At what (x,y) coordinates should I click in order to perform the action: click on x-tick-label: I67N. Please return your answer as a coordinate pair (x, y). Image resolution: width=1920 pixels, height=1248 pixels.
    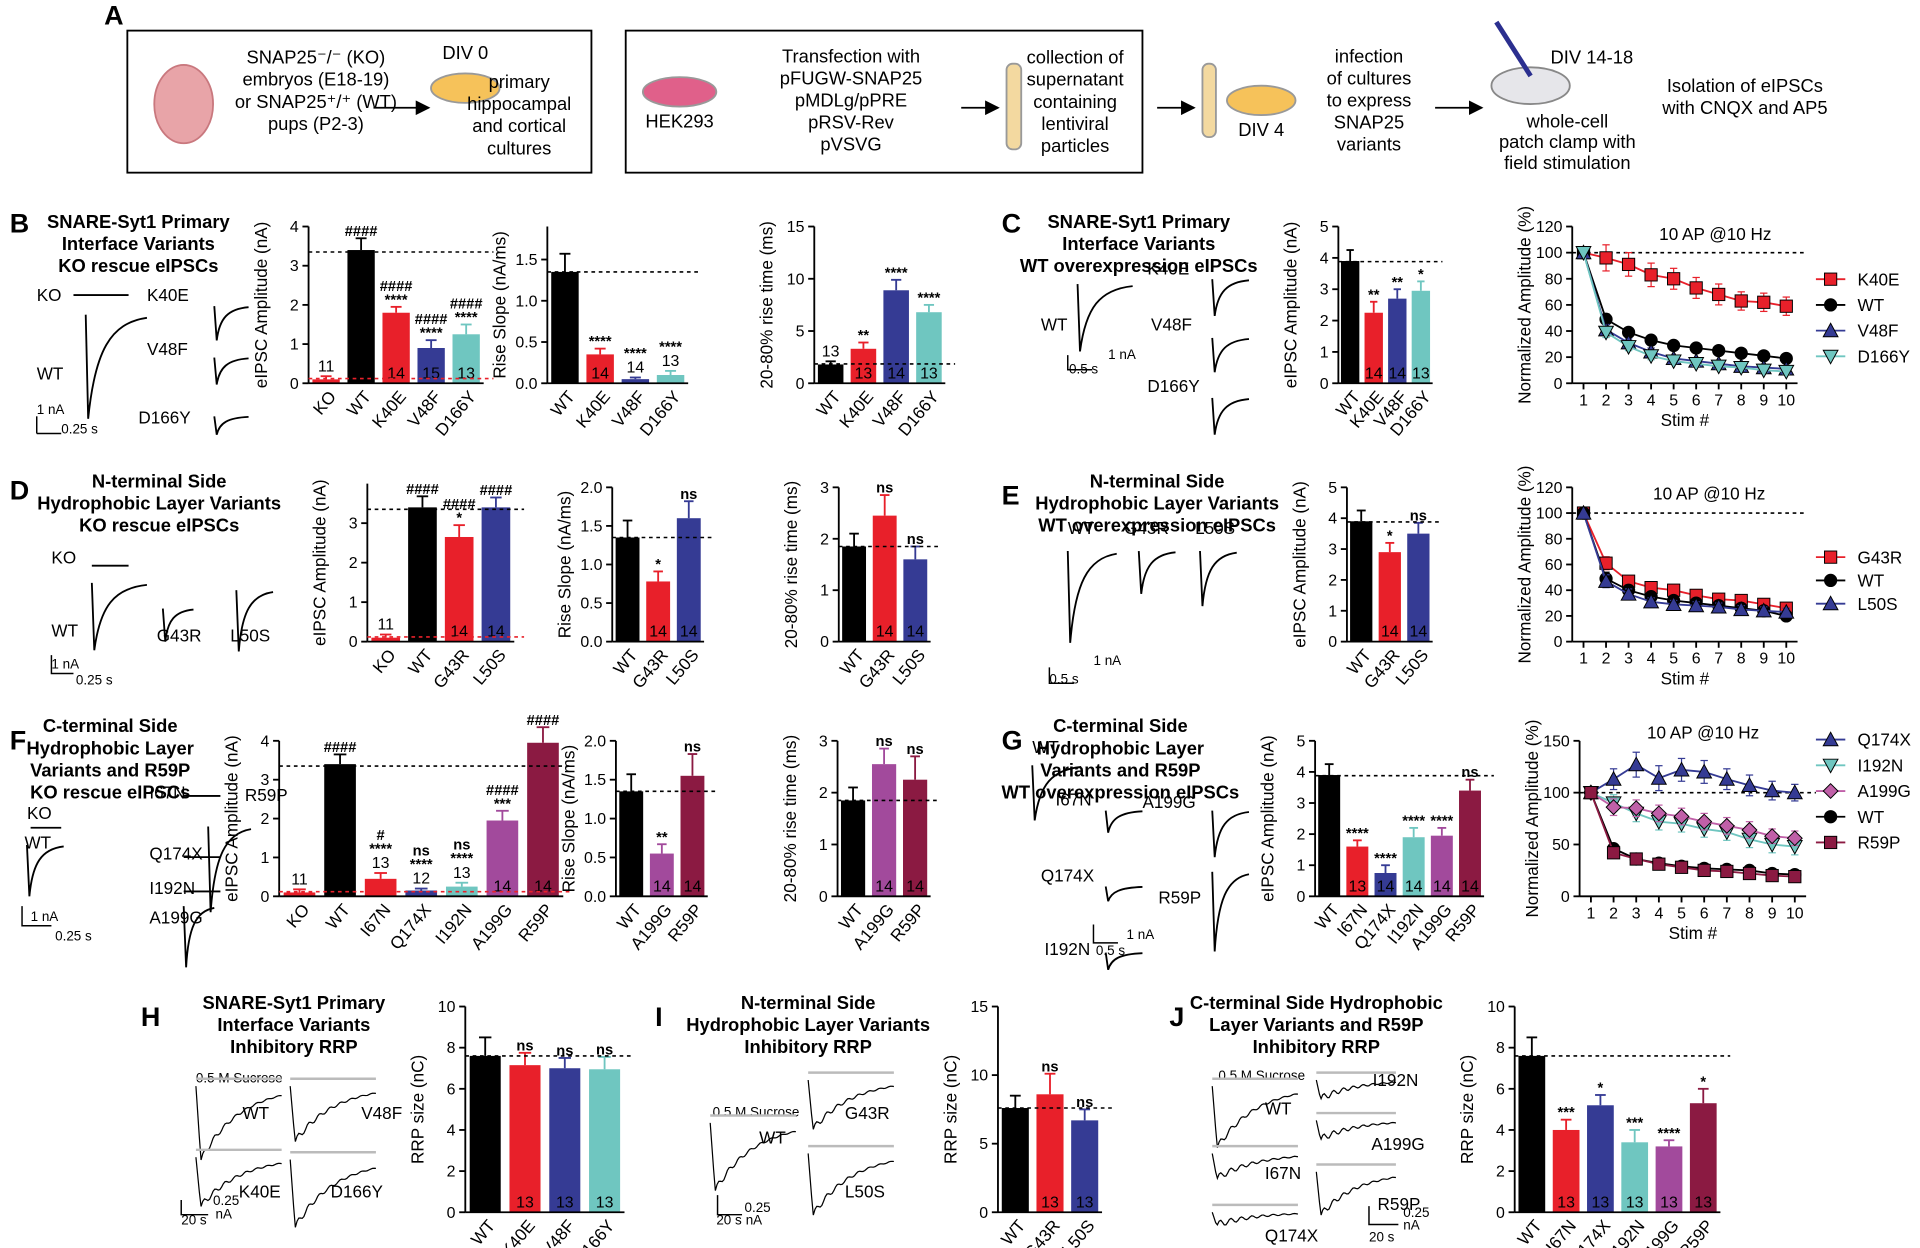
    Looking at the image, I should click on (1560, 1232).